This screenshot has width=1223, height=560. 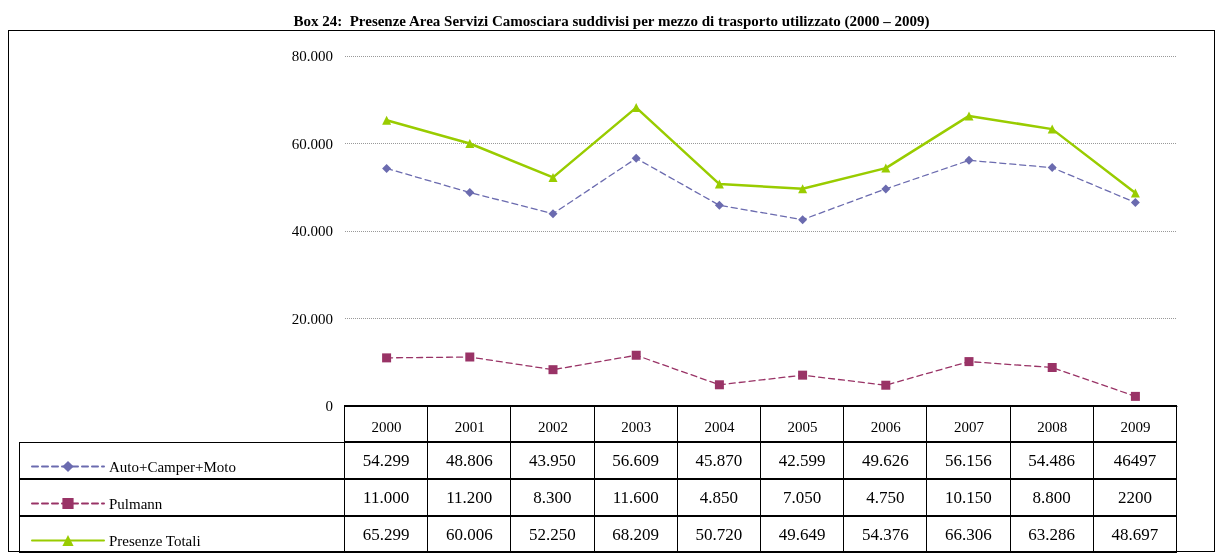 What do you see at coordinates (1052, 426) in the screenshot?
I see `x-tick-label: 2008` at bounding box center [1052, 426].